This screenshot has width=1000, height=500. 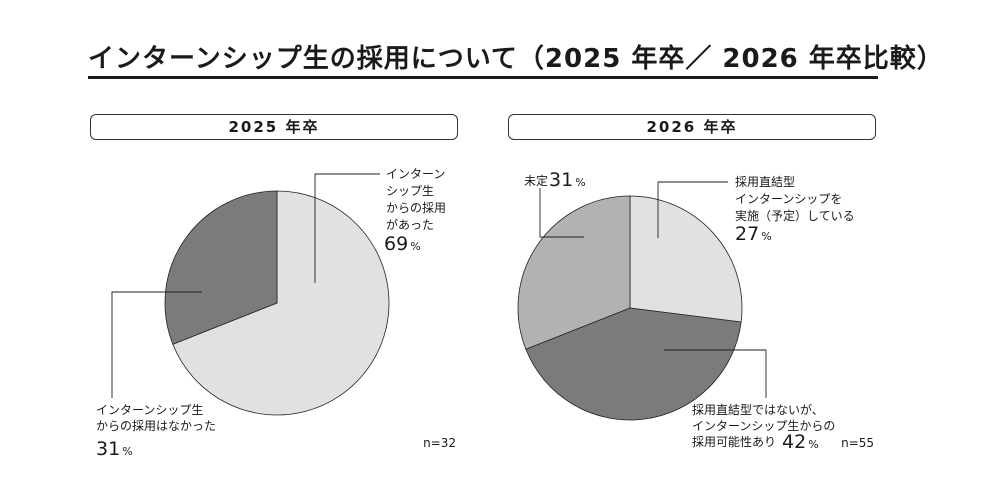 I want to click on pie1-n-label: n=55, so click(x=857, y=443).